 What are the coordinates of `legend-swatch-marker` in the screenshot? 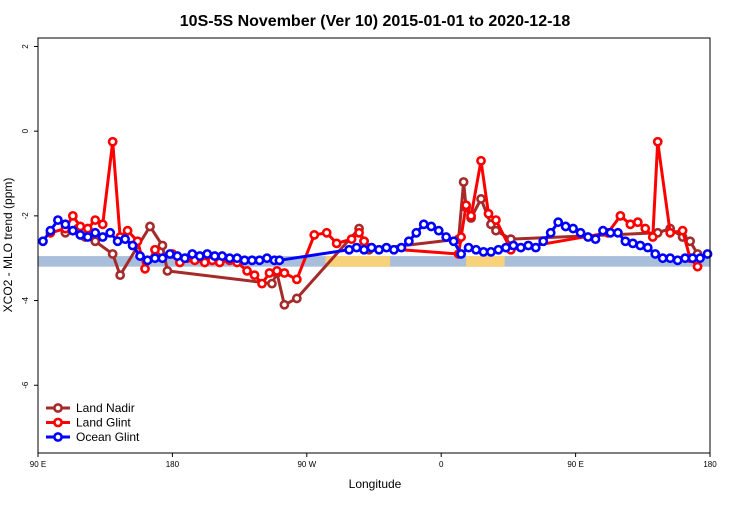 It's located at (58, 437).